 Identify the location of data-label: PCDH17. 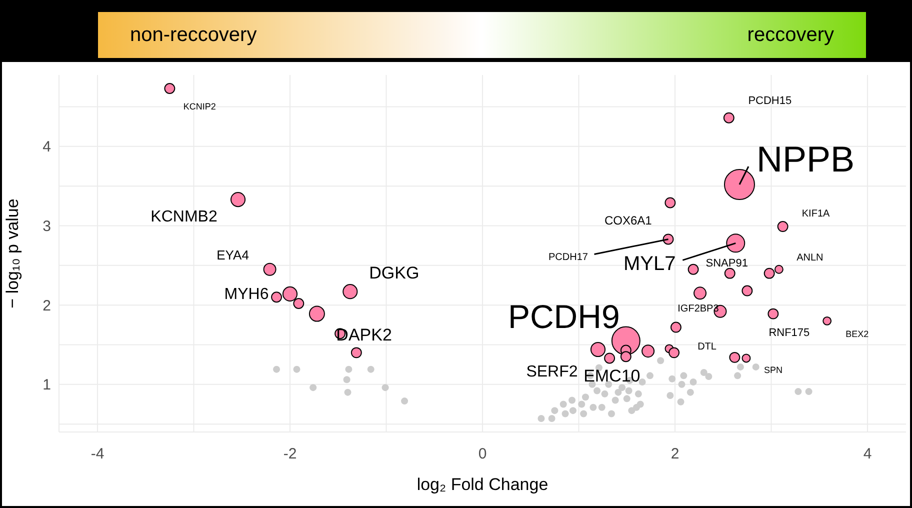
(568, 258).